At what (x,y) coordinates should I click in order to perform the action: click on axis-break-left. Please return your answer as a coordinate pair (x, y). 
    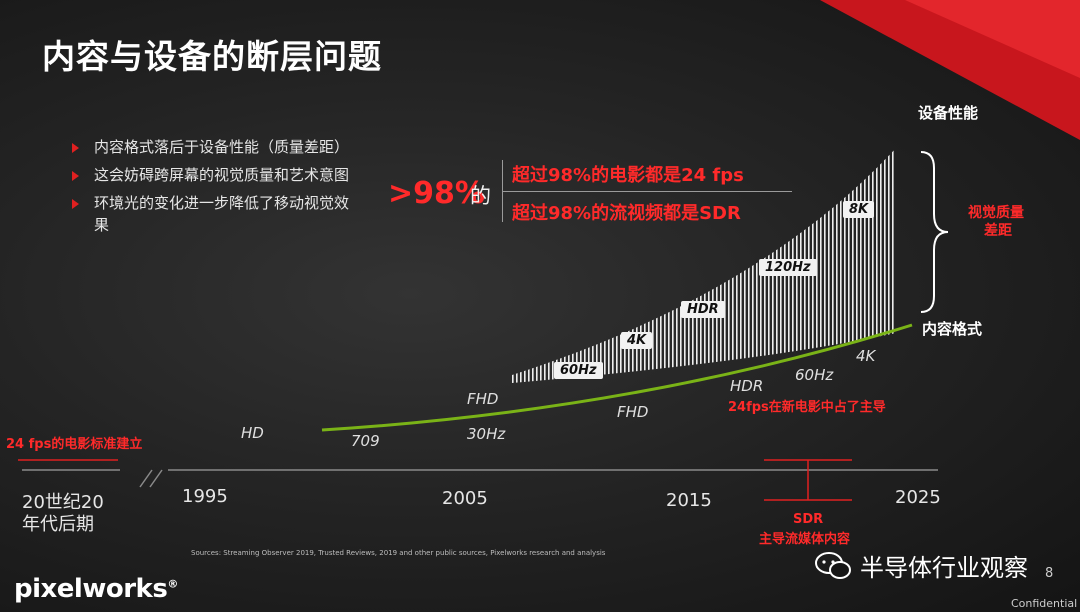
    Looking at the image, I should click on (146, 478).